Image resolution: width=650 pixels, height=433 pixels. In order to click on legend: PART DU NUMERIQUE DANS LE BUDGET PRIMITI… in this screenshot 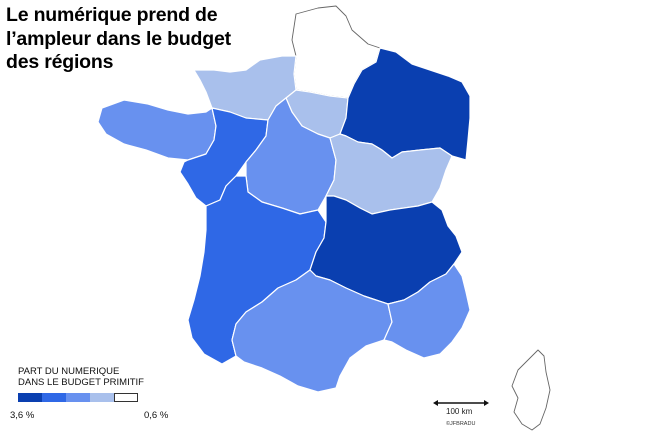, I will do `click(89, 393)`.